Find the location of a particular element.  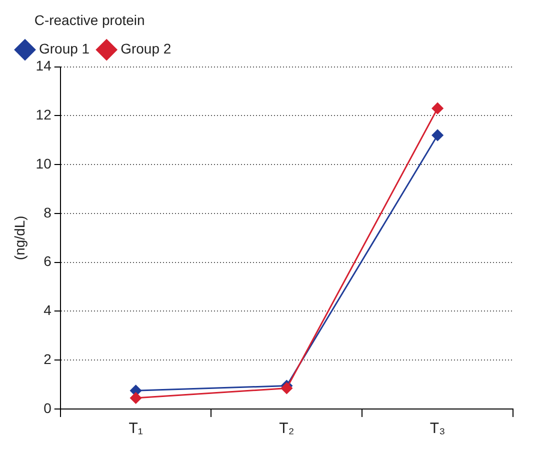

x-tick-label: T₁ is located at coordinates (135, 429).